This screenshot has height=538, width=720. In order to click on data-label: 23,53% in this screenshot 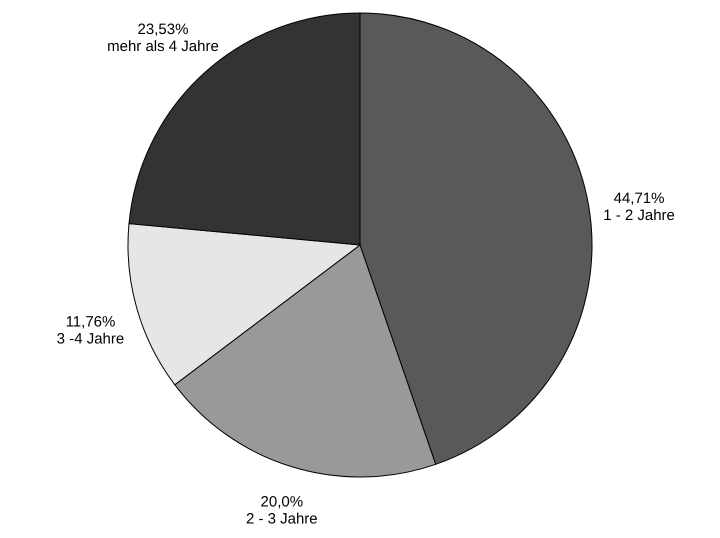, I will do `click(163, 29)`.